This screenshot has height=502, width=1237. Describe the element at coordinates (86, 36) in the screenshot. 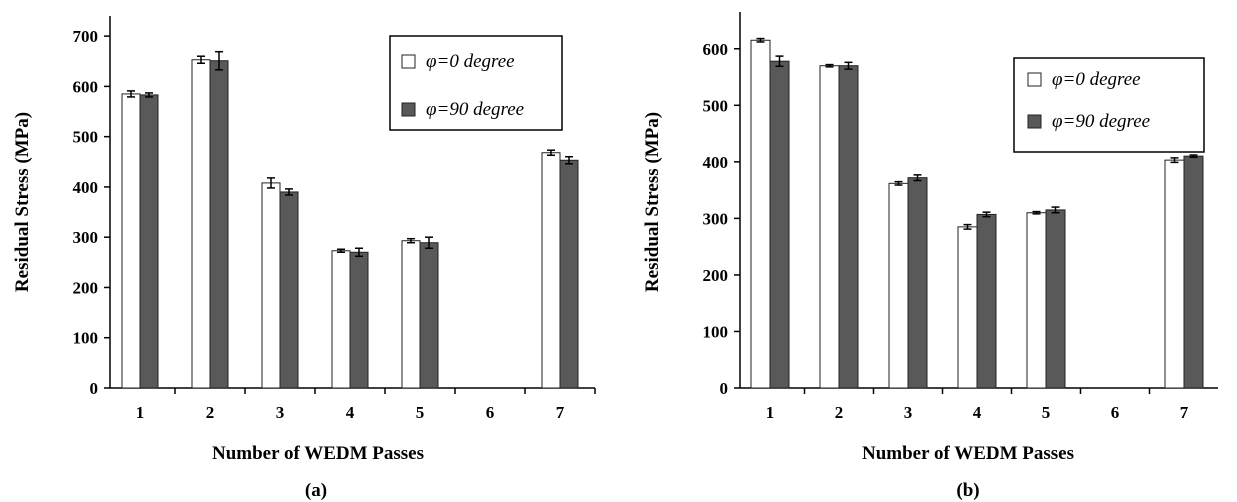

I see `y-tick-label: 700` at that location.